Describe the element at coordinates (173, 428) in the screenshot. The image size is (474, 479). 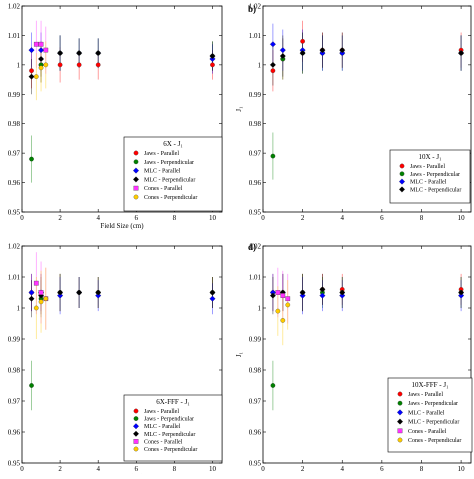
I see `legend-box` at that location.